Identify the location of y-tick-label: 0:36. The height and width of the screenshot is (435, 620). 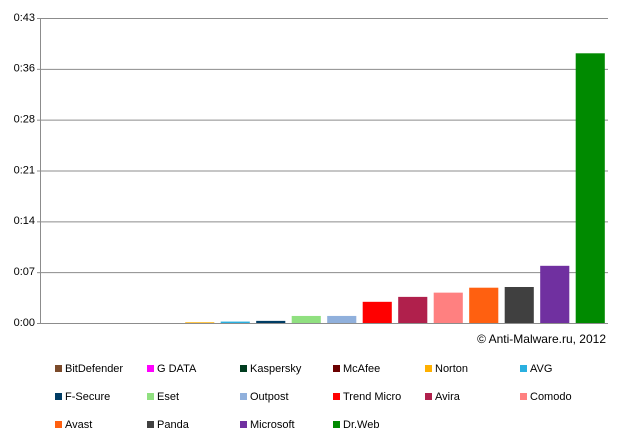
(24, 69).